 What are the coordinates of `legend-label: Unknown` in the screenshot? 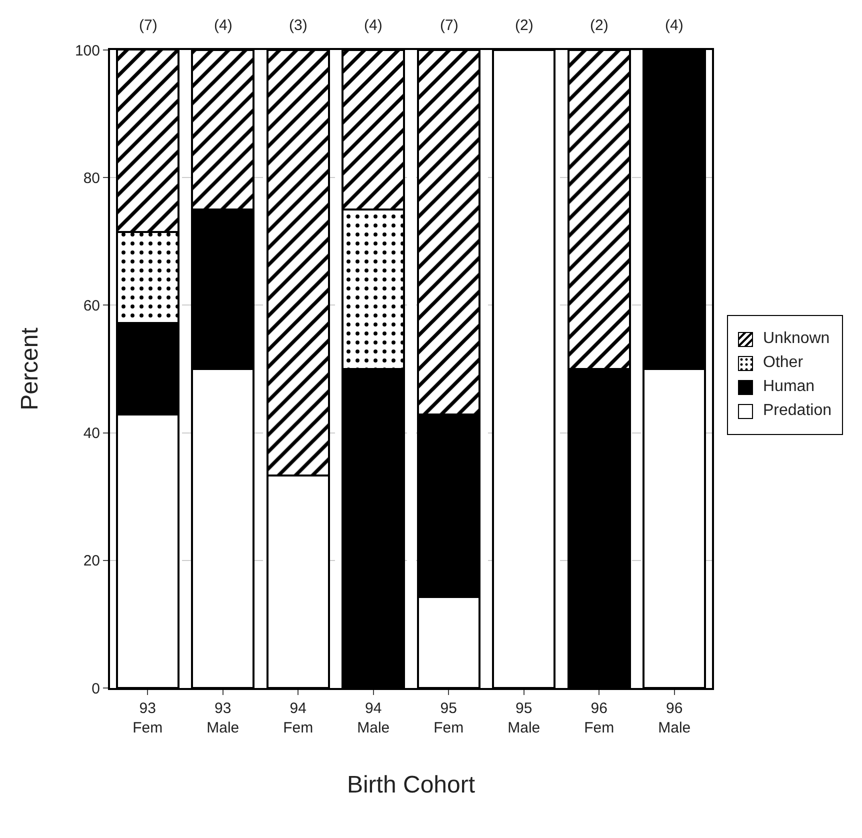 It's located at (796, 339).